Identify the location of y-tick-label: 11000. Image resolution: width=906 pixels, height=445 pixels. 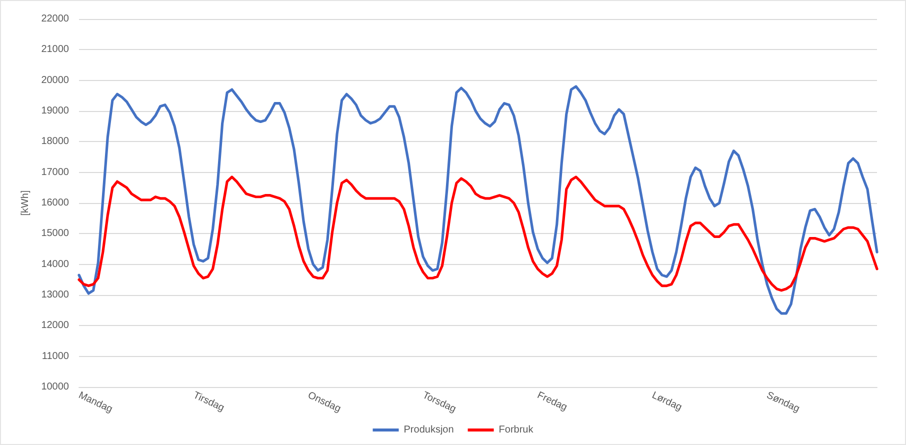
(56, 356).